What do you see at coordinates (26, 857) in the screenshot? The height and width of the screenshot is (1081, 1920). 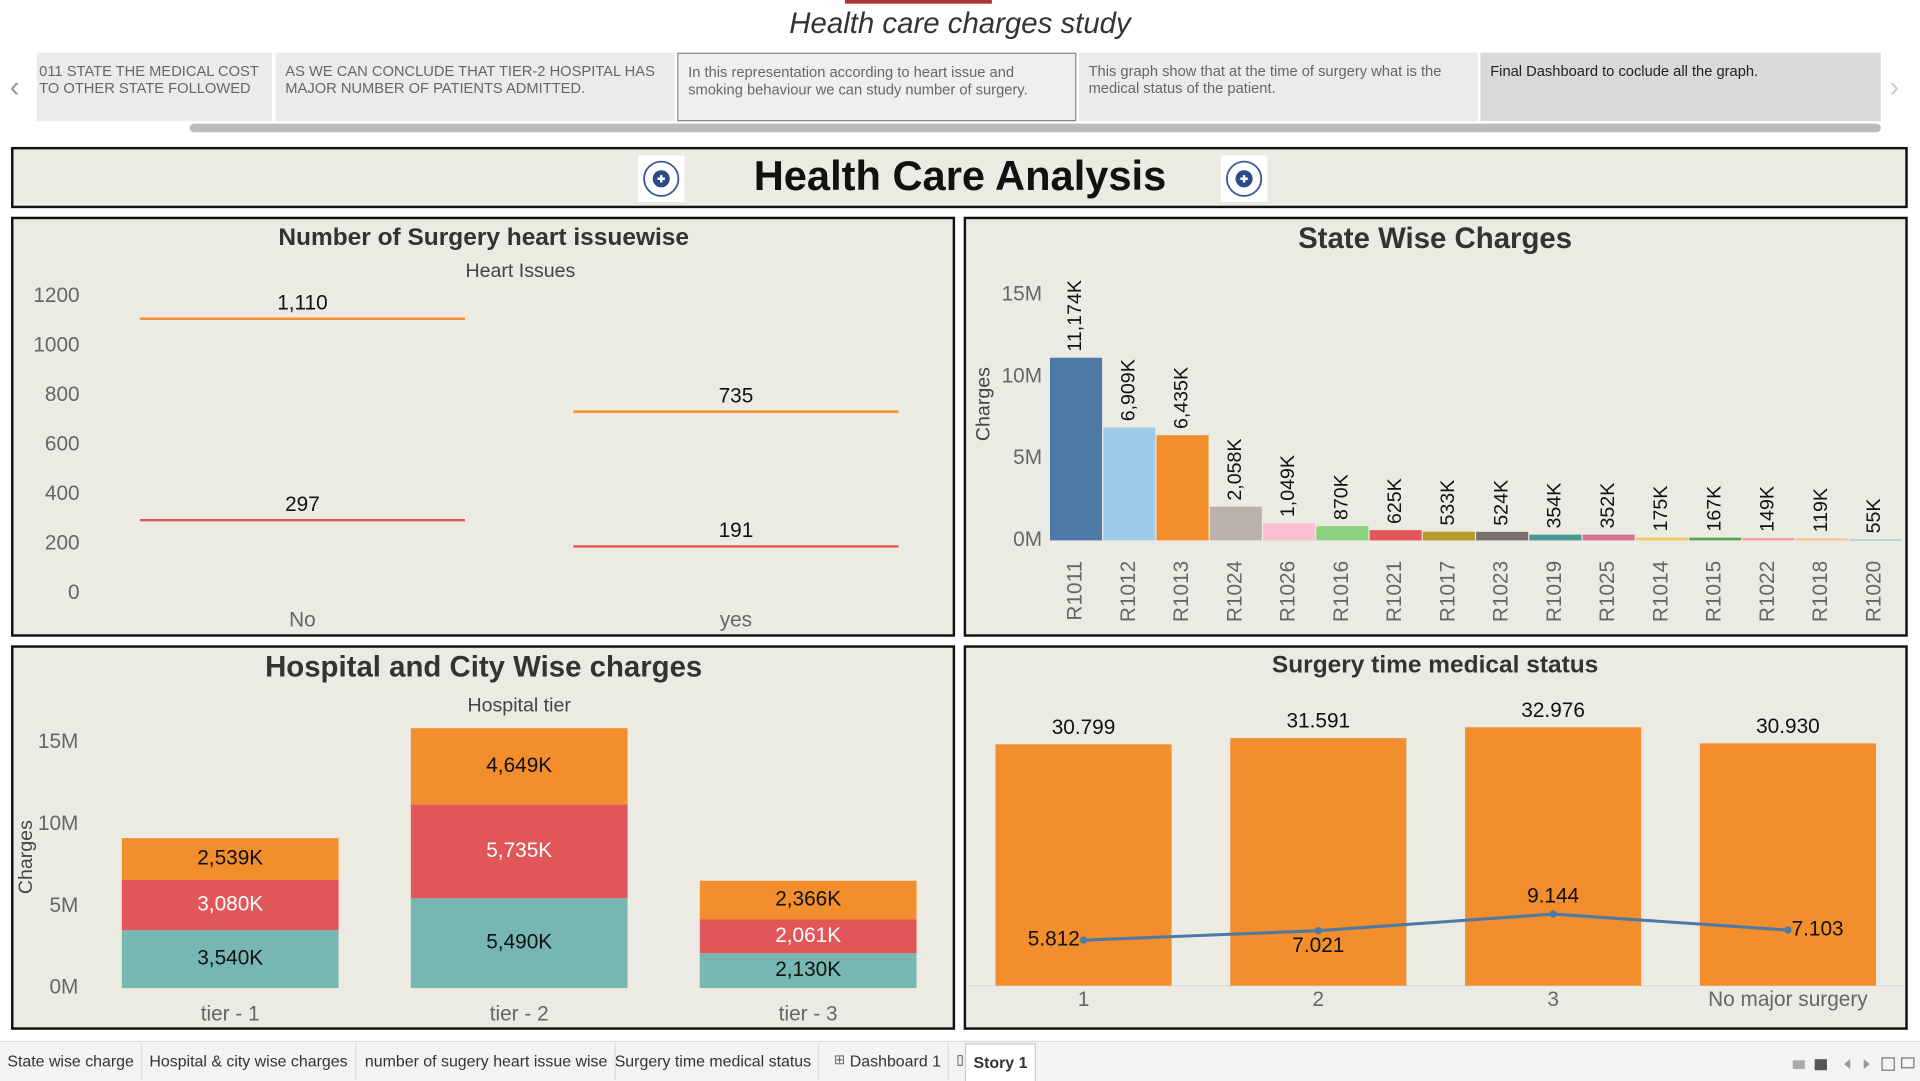 I see `y-axis-label: Charges` at bounding box center [26, 857].